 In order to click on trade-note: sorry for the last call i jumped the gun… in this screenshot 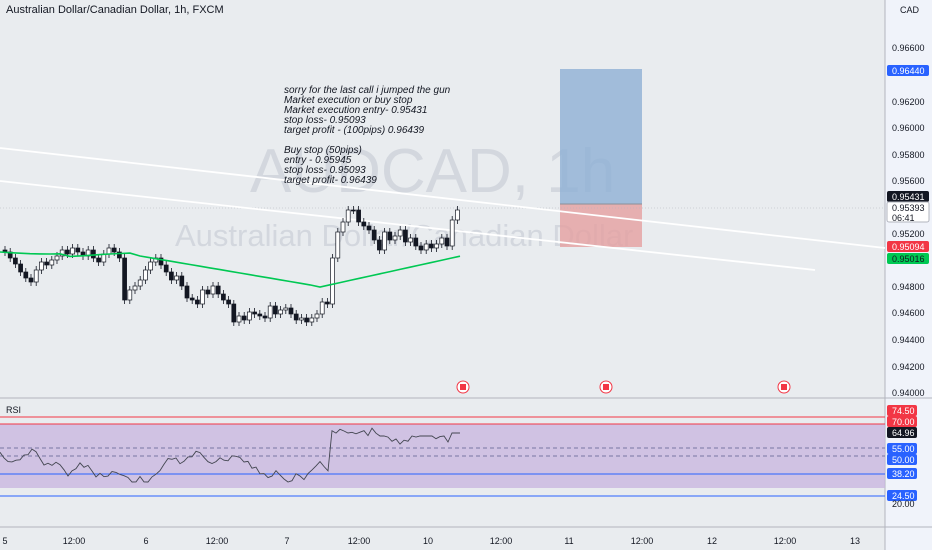, I will do `click(367, 136)`.